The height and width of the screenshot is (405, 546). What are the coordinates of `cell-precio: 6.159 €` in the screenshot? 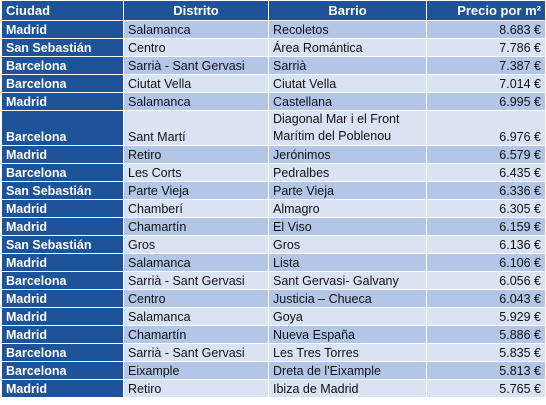 It's located at (486, 226).